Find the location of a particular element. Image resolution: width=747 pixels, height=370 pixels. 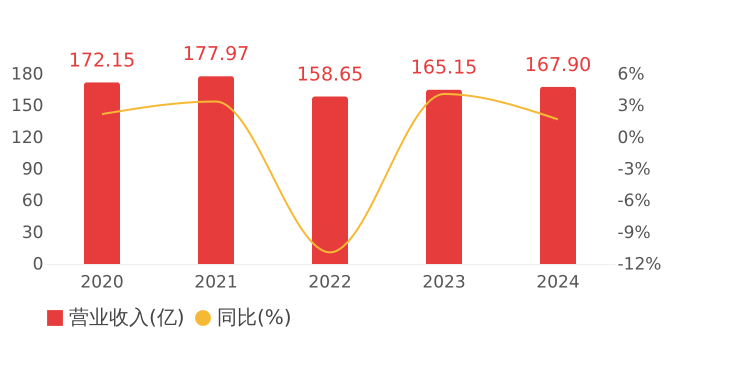

data-label: 172.15 is located at coordinates (102, 60).